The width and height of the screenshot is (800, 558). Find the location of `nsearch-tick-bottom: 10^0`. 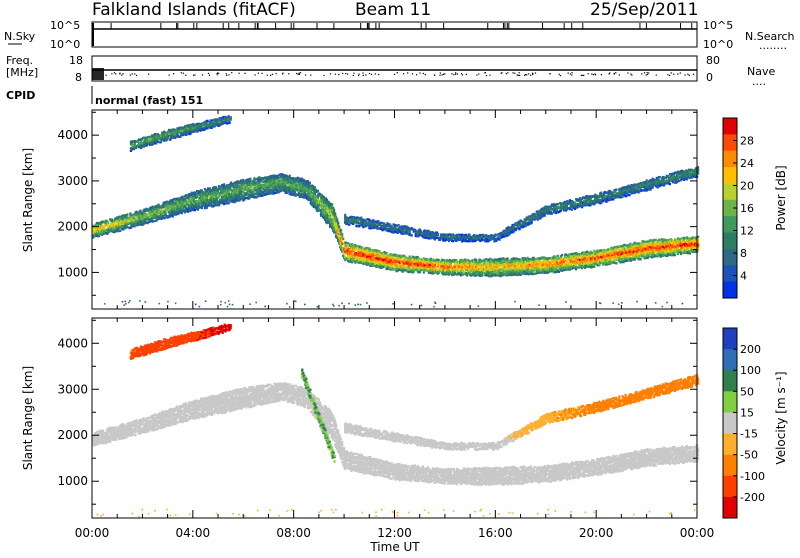

nsearch-tick-bottom: 10^0 is located at coordinates (718, 44).